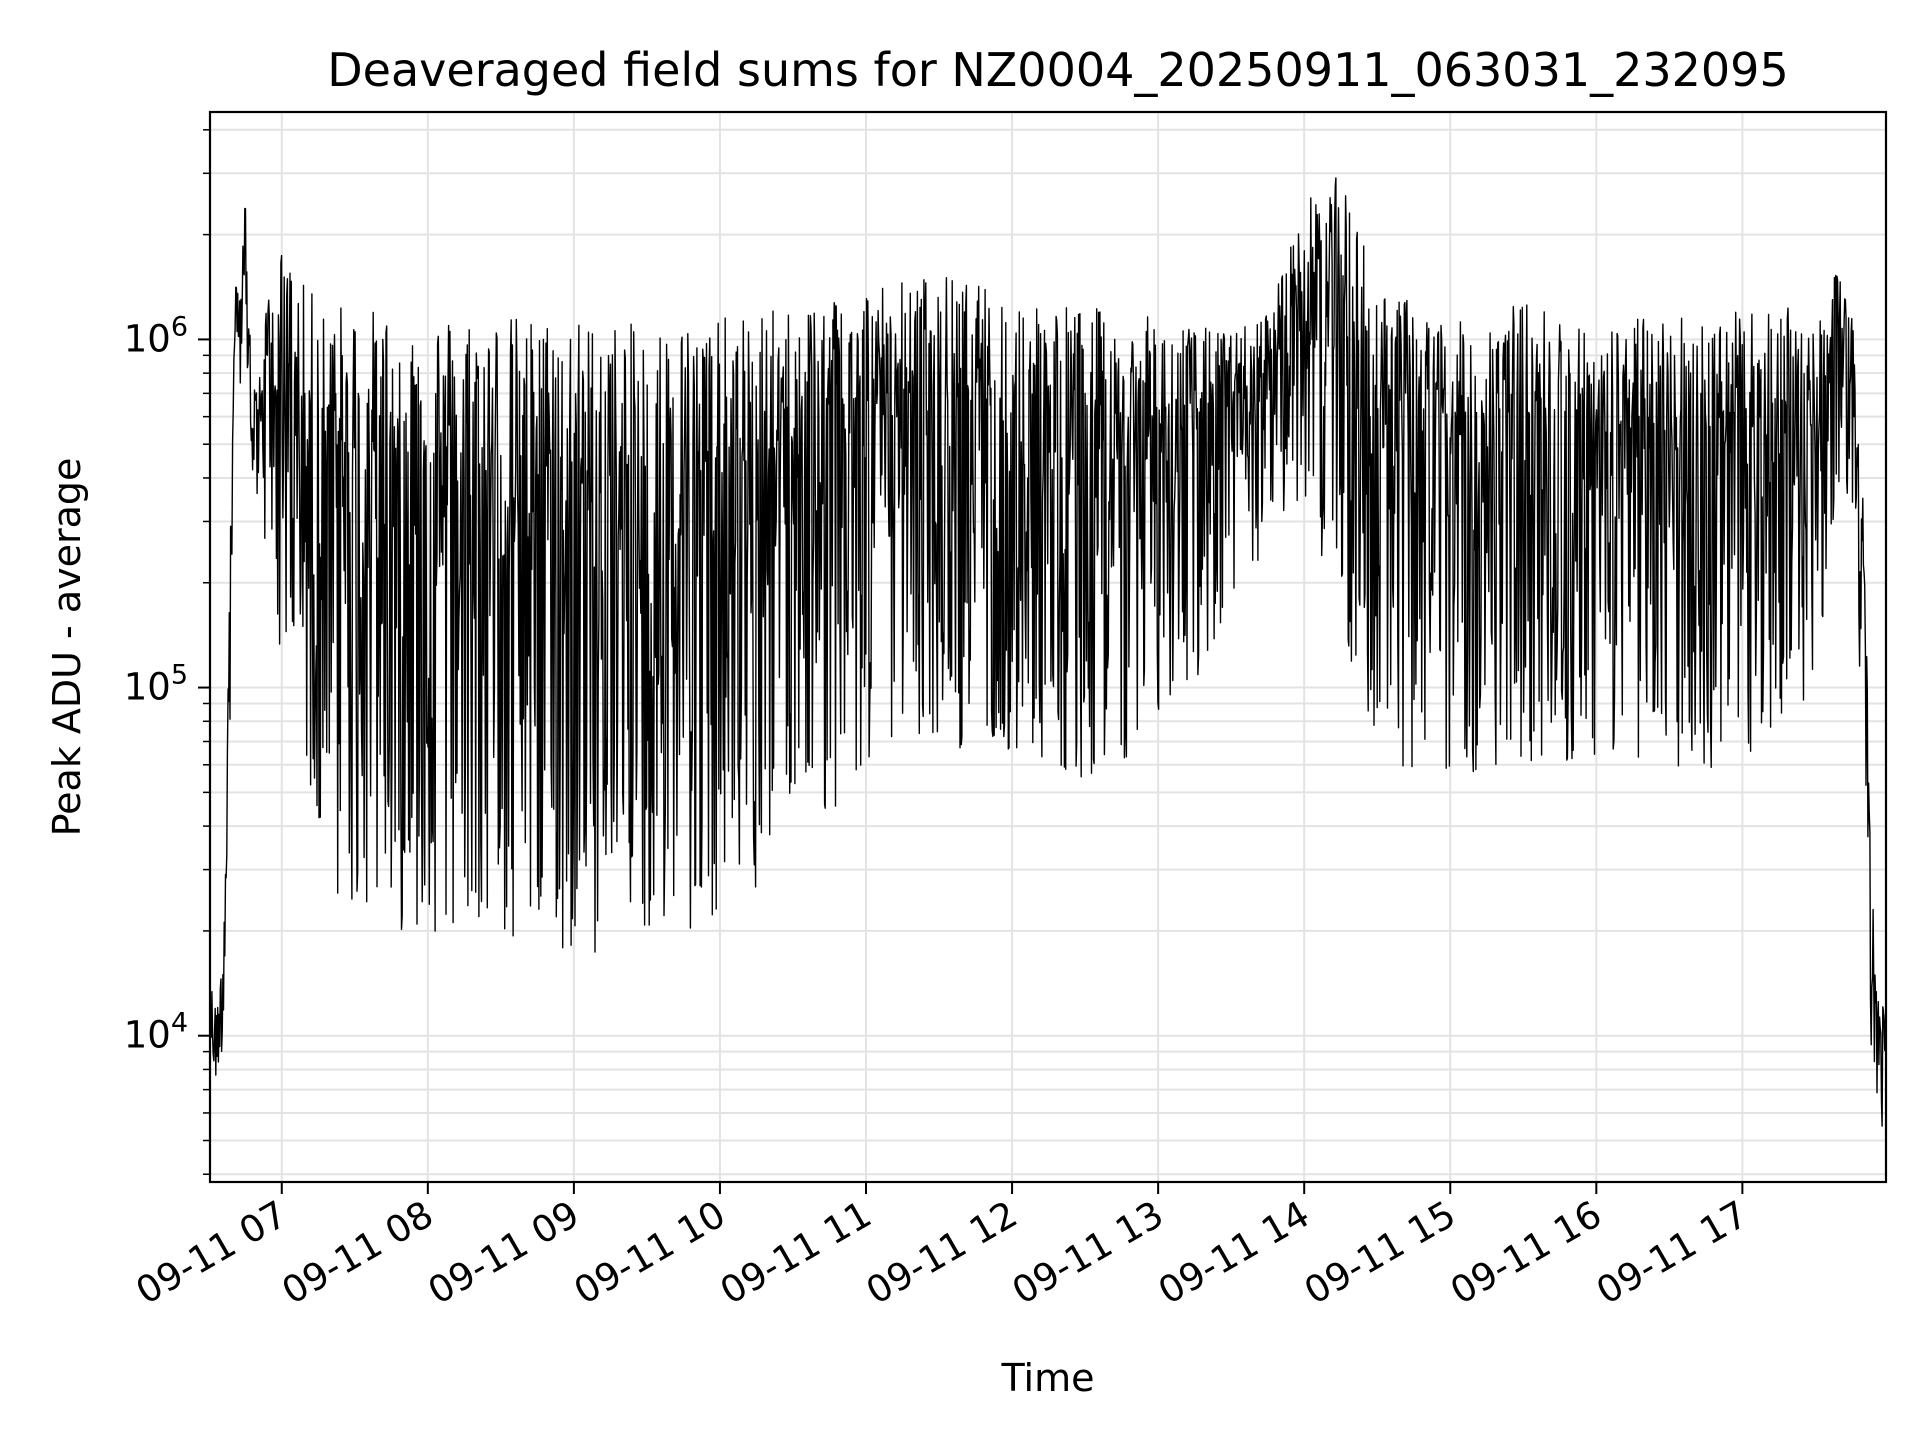  Describe the element at coordinates (67, 647) in the screenshot. I see `y-axis-label: Peak ADU - average` at that location.